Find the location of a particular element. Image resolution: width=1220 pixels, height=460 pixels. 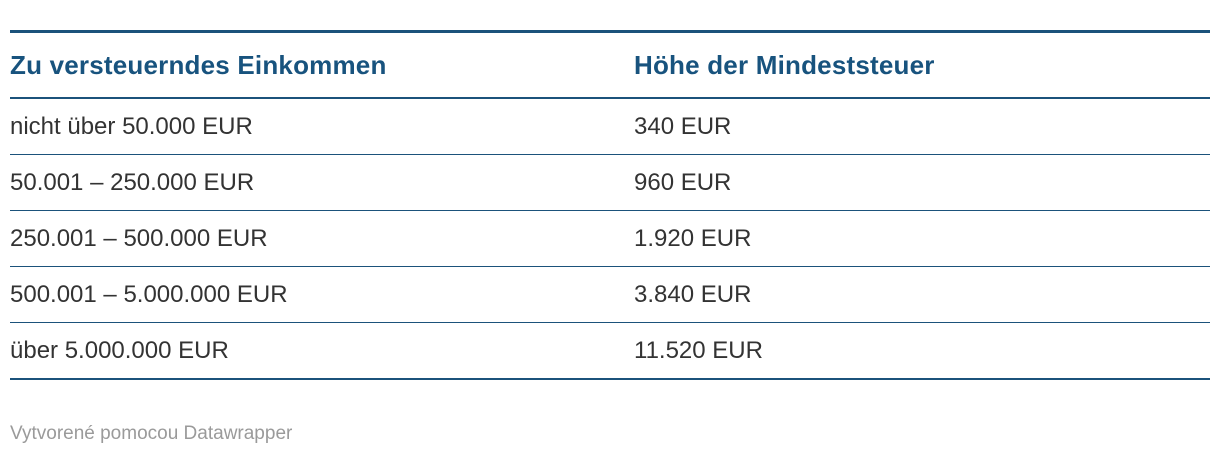

table-row: 250.001 – 500.000 EUR 1.920 EUR is located at coordinates (610, 238).